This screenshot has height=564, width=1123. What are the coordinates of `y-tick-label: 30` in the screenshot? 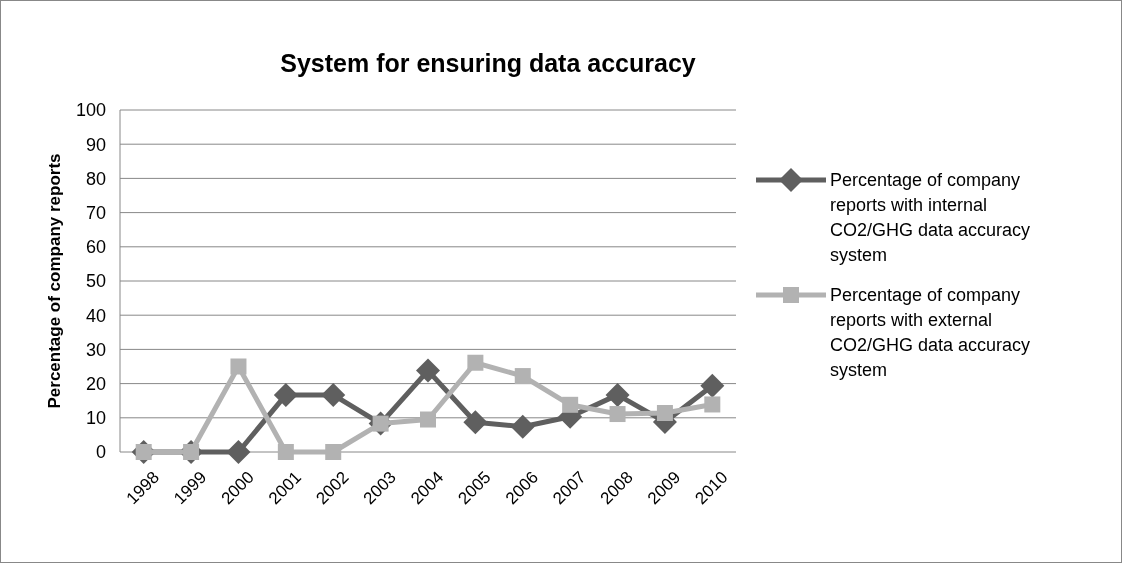 It's located at (95, 349).